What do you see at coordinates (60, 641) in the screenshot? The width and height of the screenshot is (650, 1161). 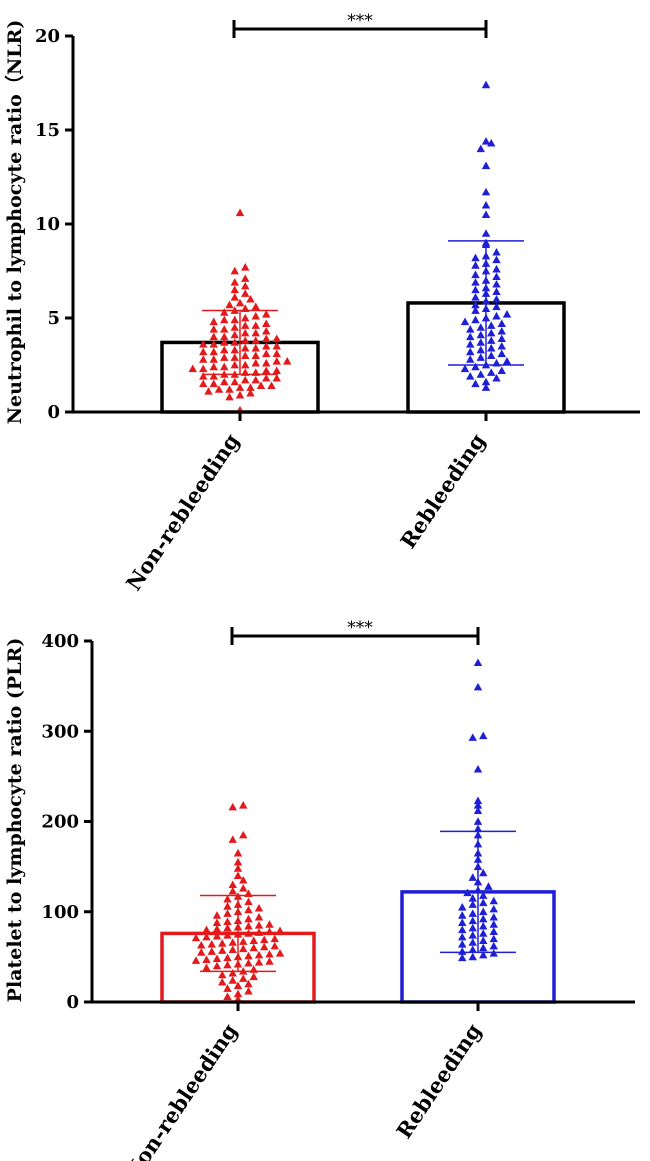 I see `plr-y-tick-label: 400` at bounding box center [60, 641].